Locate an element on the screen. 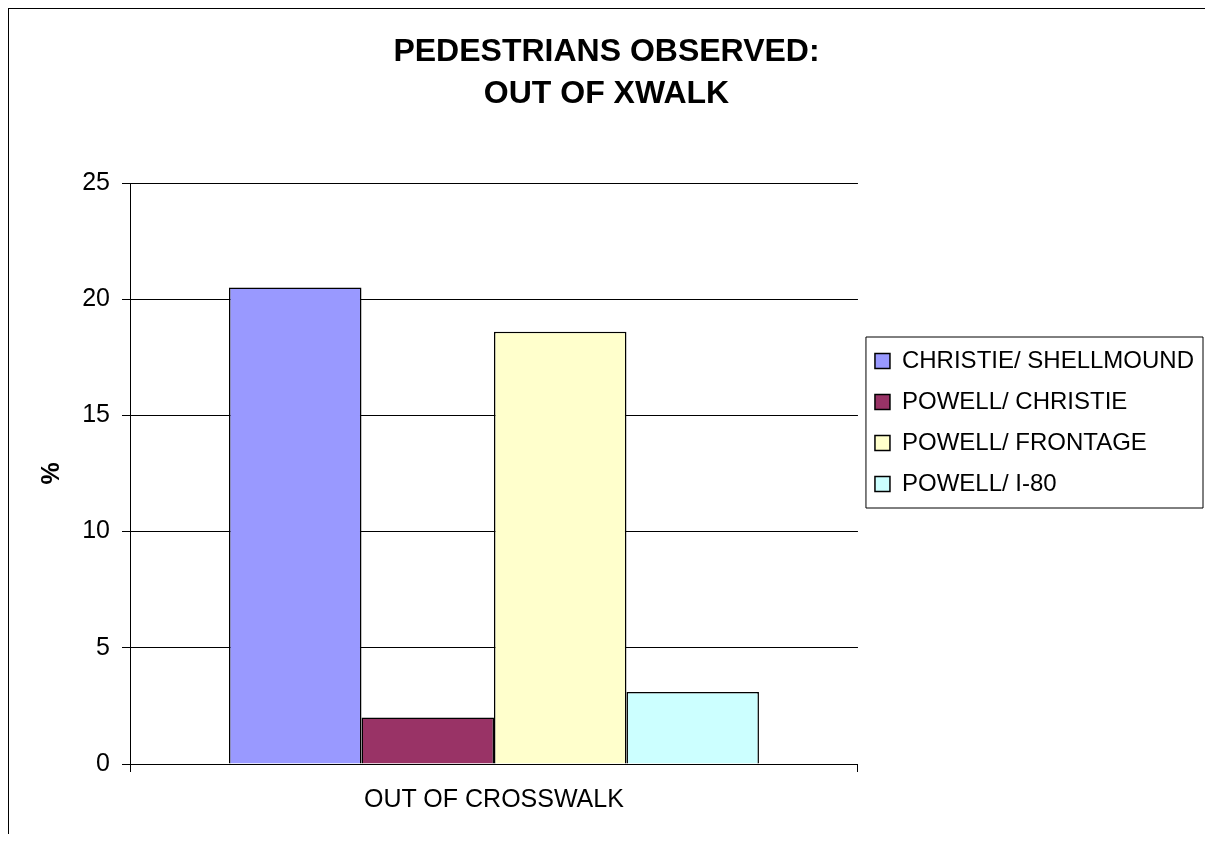 This screenshot has width=1212, height=841. legend-label: POWELL/ FRONTAGE is located at coordinates (1024, 441).